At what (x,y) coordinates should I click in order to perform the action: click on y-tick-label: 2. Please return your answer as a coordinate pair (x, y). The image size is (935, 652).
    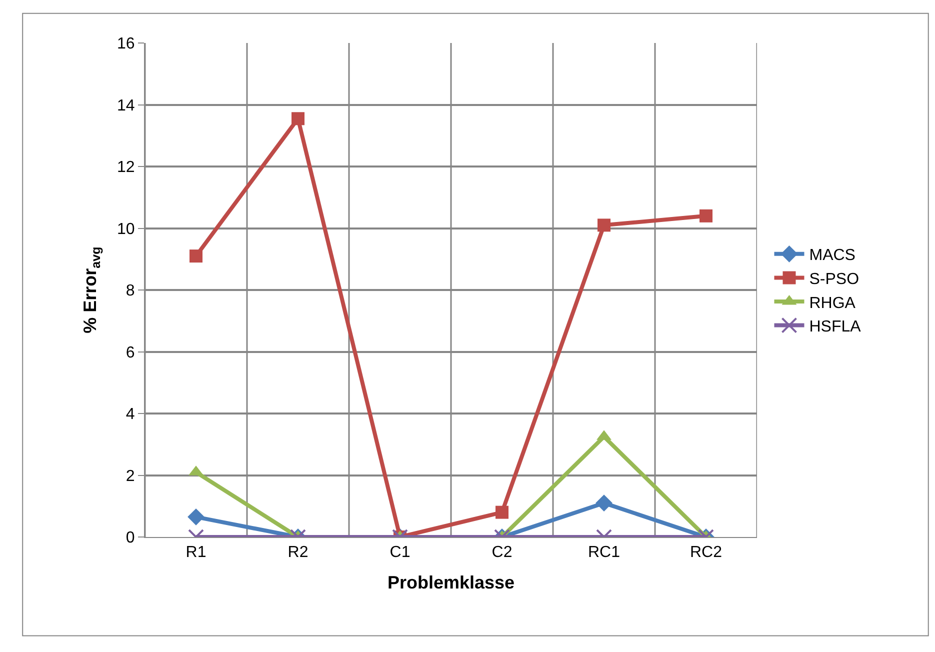
    Looking at the image, I should click on (130, 476).